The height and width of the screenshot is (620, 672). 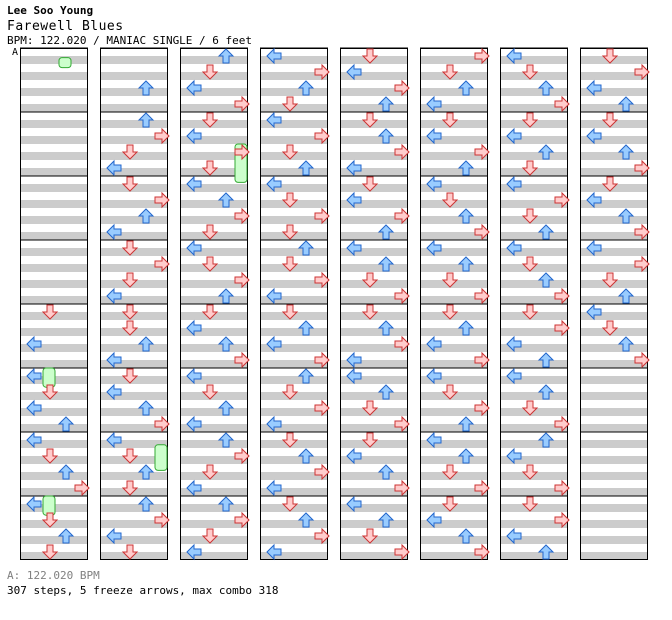 What do you see at coordinates (65, 26) in the screenshot?
I see `song-title: Farewell Blues` at bounding box center [65, 26].